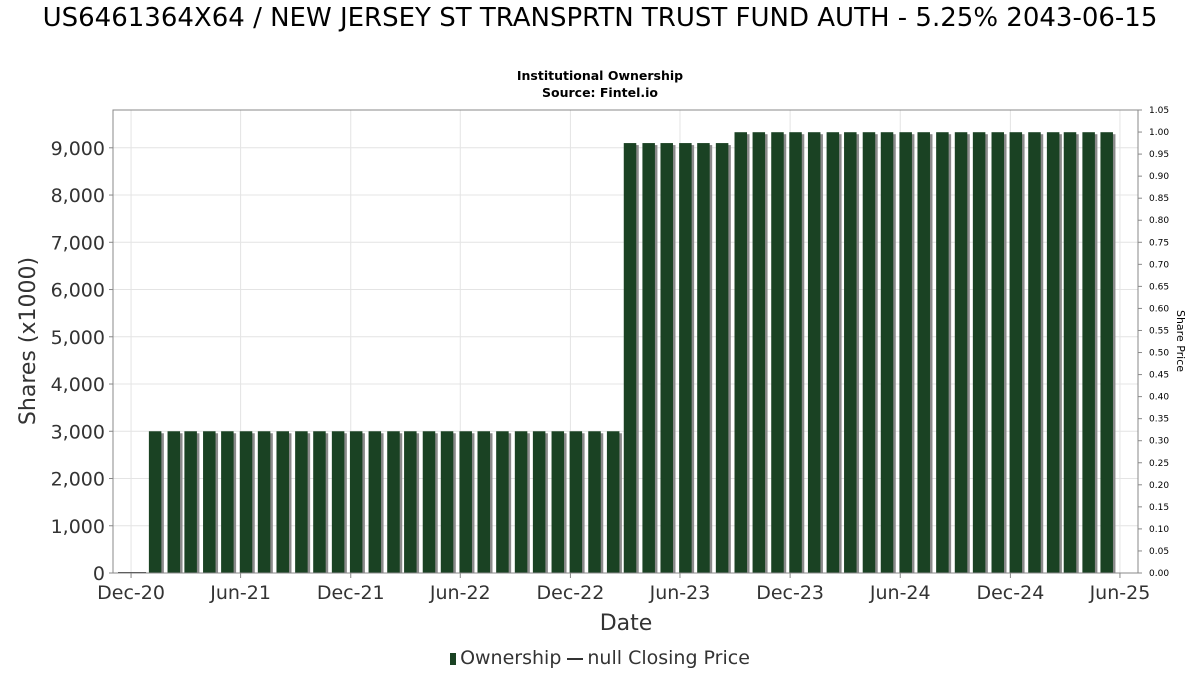 The image size is (1200, 675). What do you see at coordinates (1159, 530) in the screenshot?
I see `y2-tick-label: 0.10` at bounding box center [1159, 530].